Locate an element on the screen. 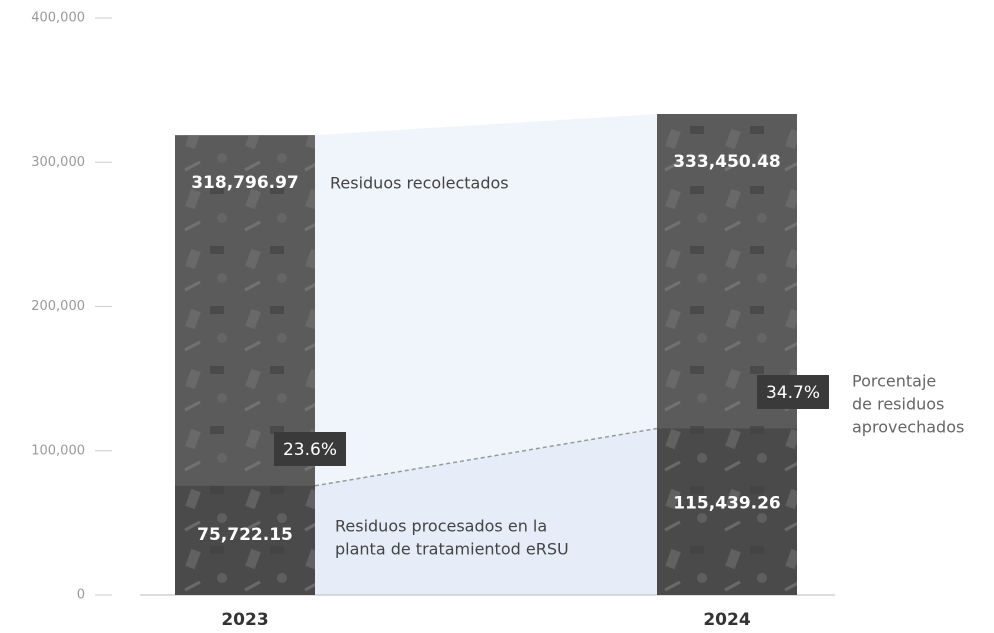 The height and width of the screenshot is (633, 994). annotation: planta de tratamientod eRSU is located at coordinates (452, 549).